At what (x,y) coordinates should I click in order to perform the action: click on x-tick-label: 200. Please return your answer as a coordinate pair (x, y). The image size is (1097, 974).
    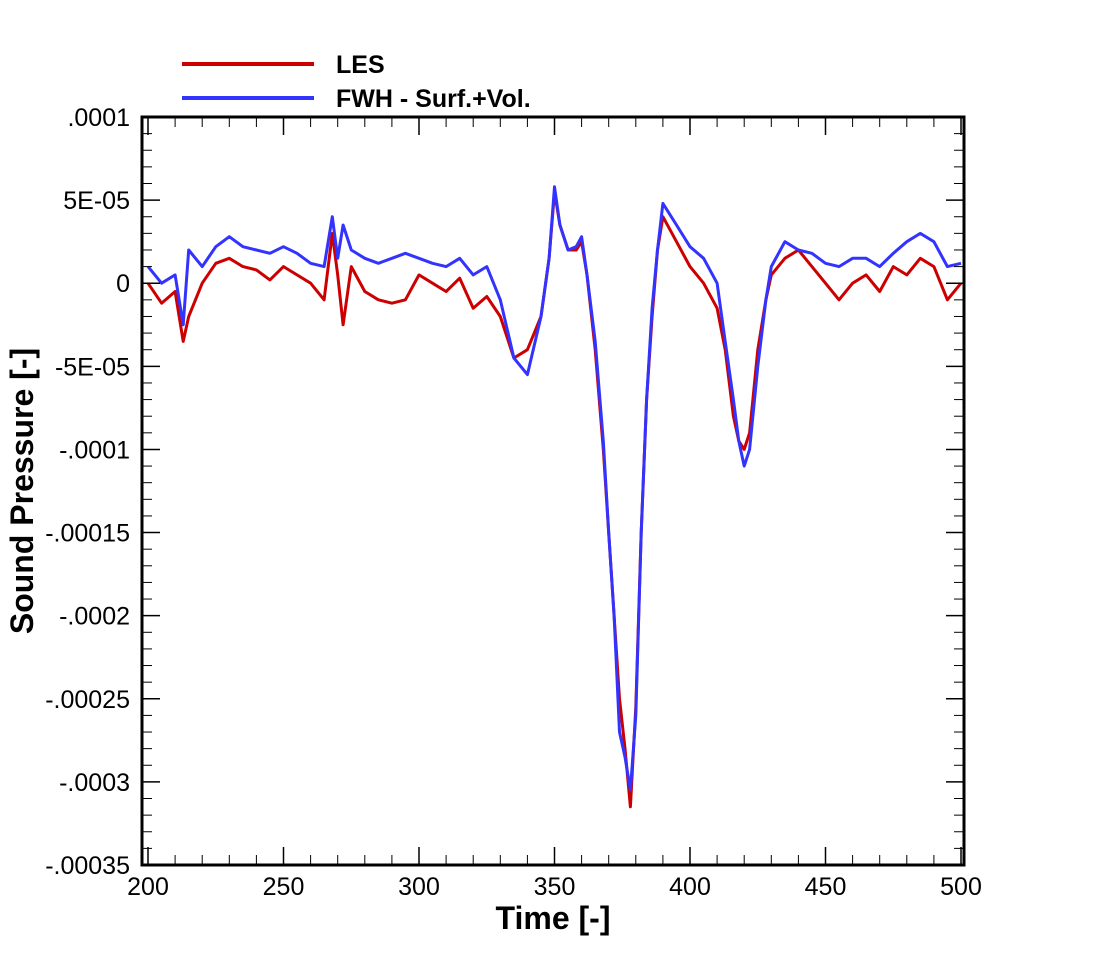
    Looking at the image, I should click on (148, 887).